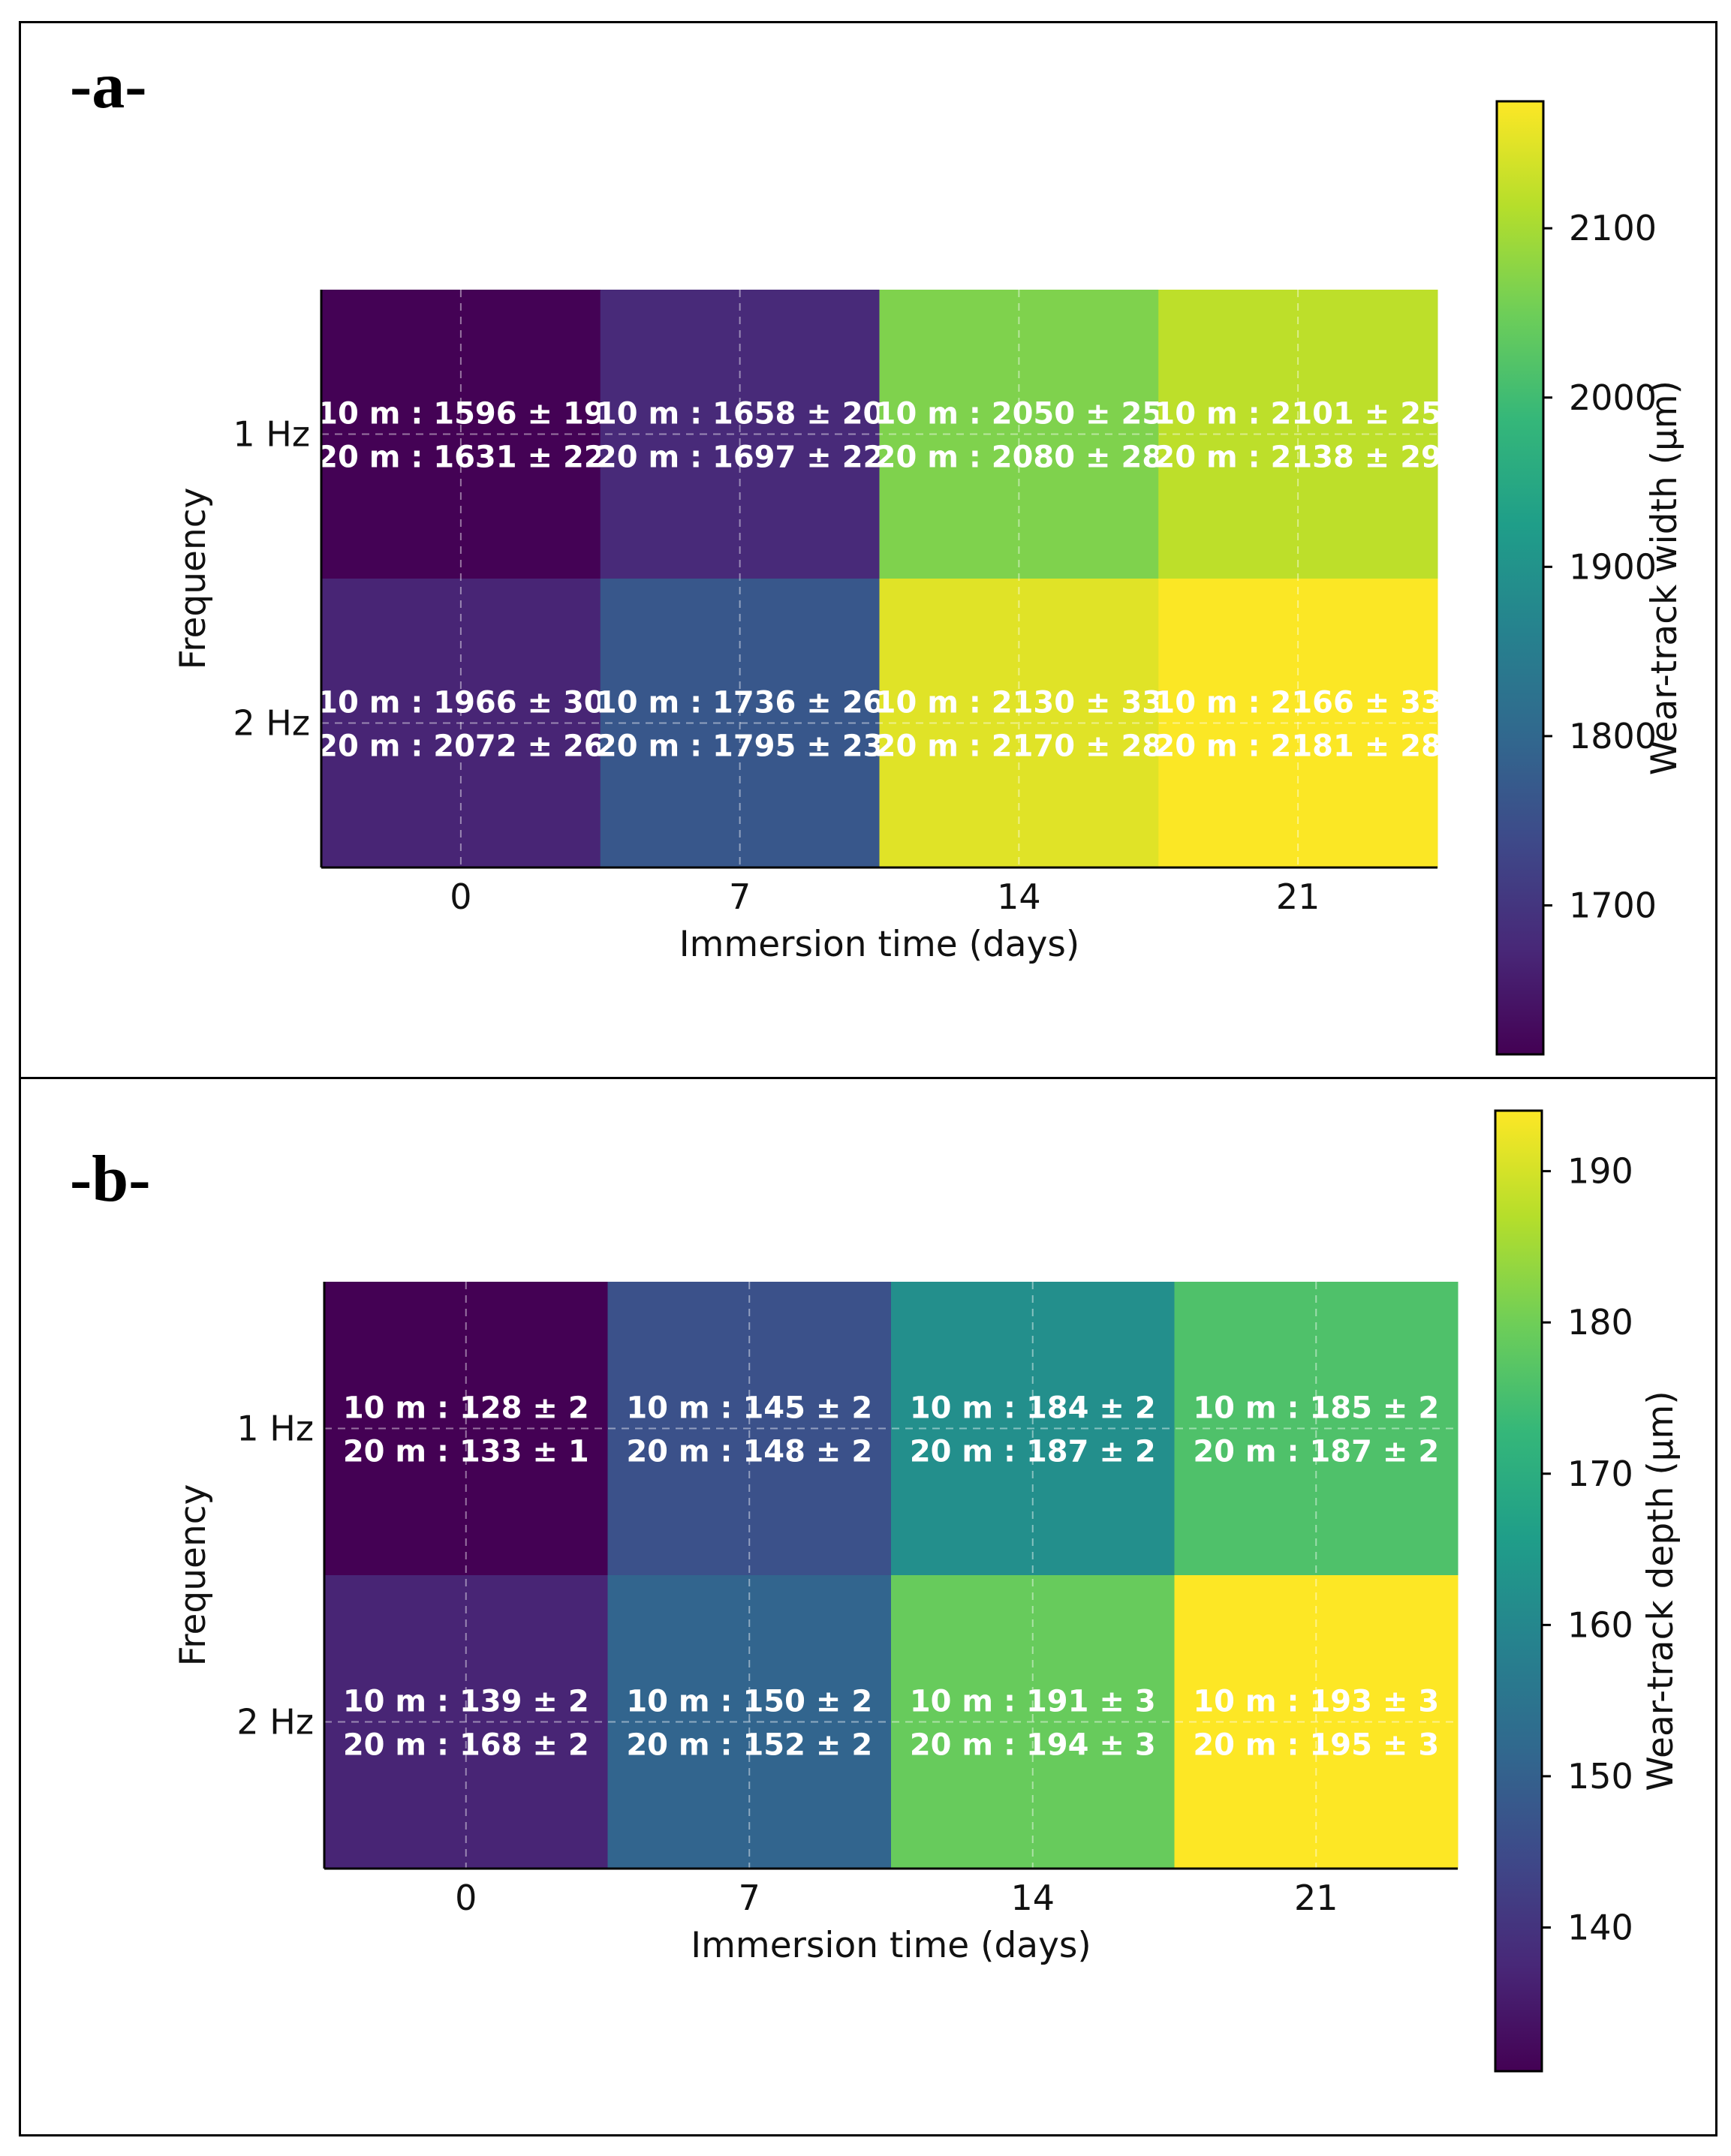 The width and height of the screenshot is (1731, 2156). I want to click on cell-label: 10 m : 150 ± 2, so click(749, 1702).